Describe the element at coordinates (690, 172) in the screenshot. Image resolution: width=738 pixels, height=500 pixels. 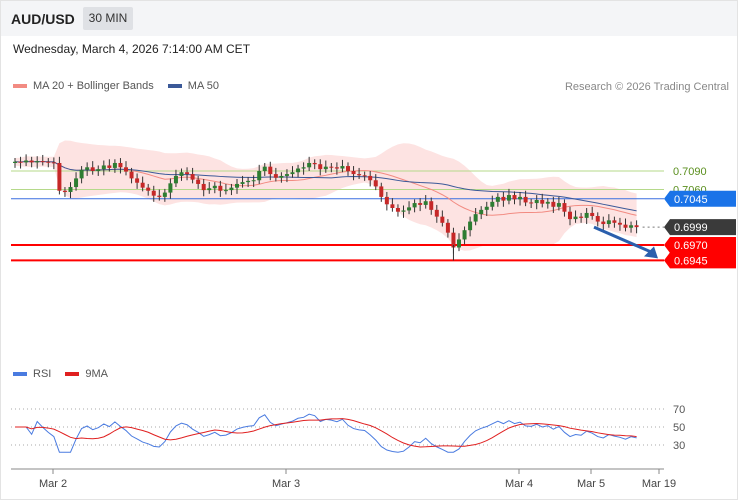
I see `level-label-0.7090: 0.7090` at that location.